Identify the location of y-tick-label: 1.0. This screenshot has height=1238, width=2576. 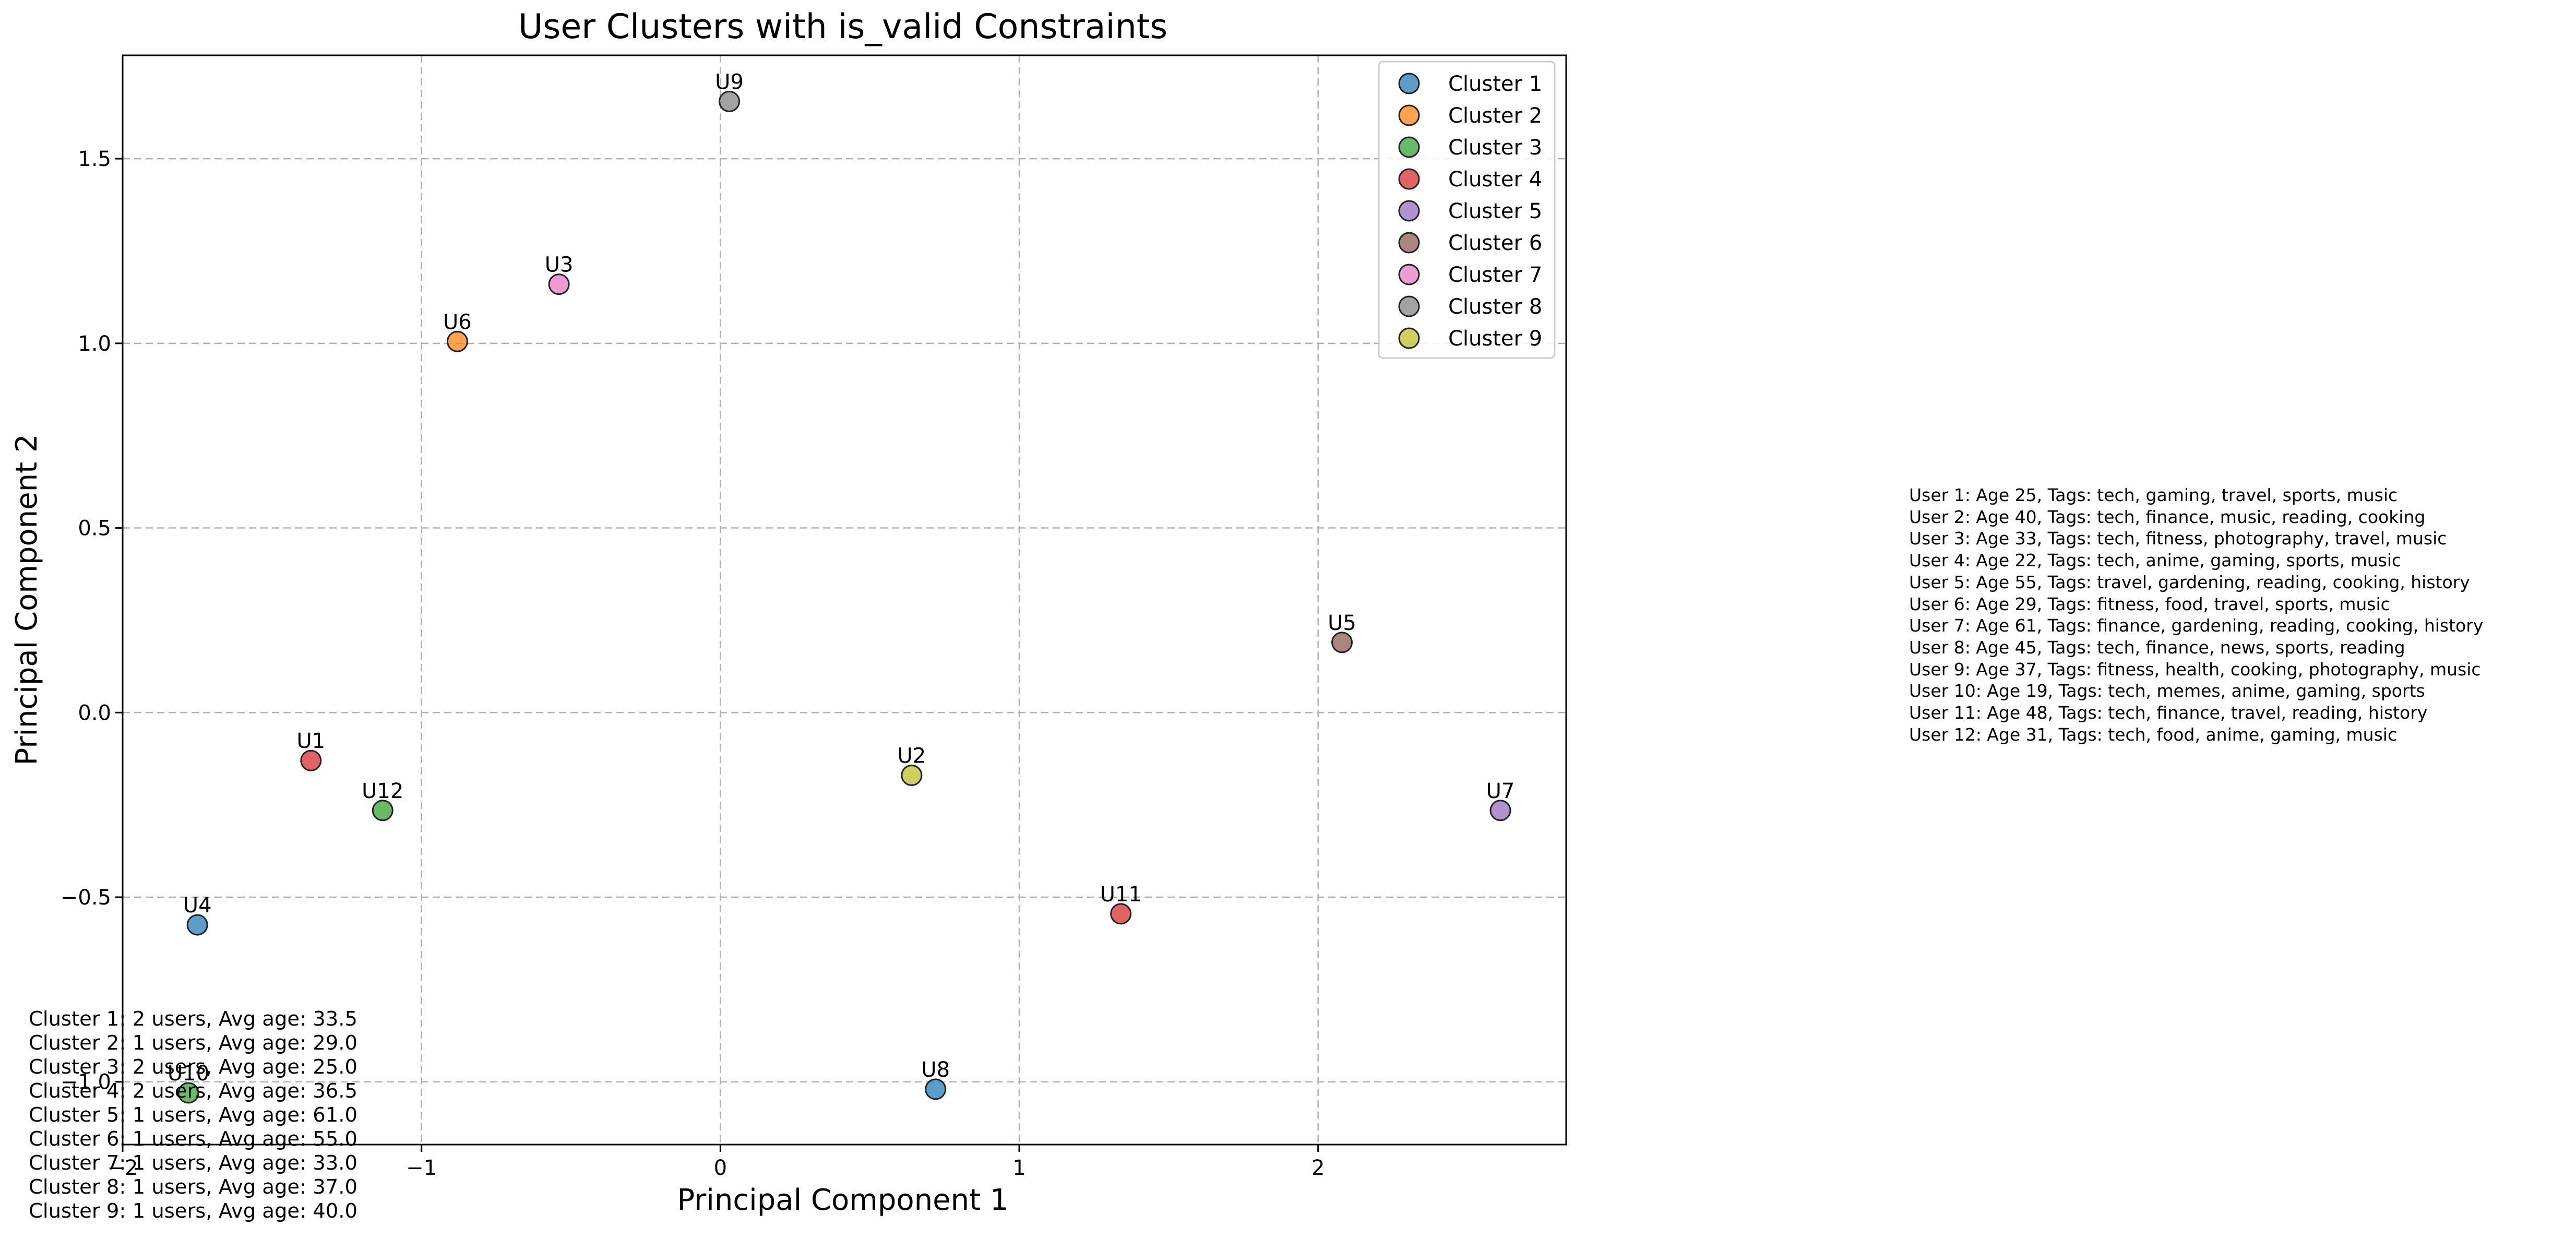
(95, 344).